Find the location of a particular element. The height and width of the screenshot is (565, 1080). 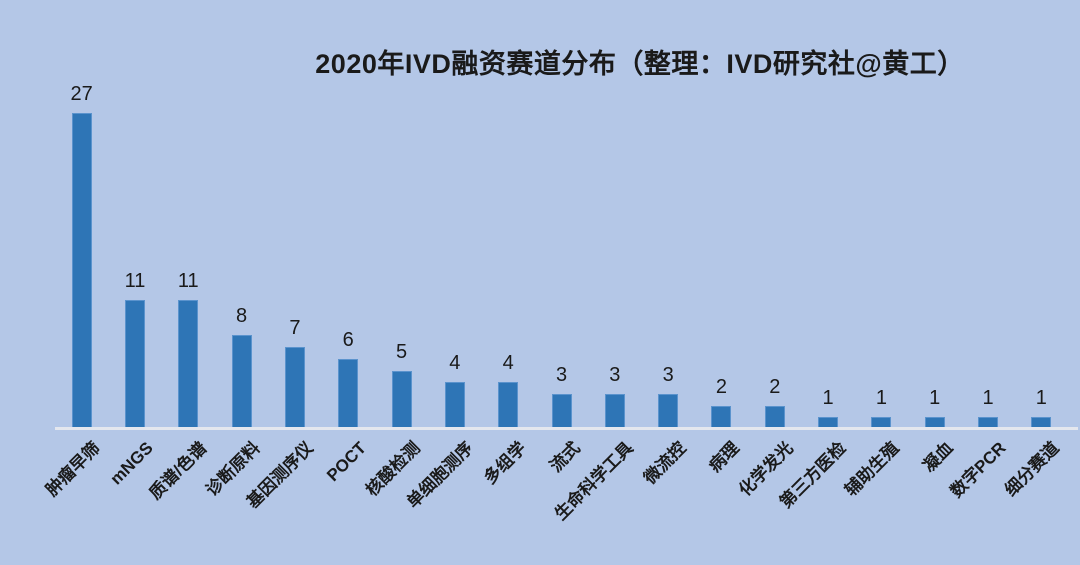

x-axis-label: 多组学 is located at coordinates (505, 463).